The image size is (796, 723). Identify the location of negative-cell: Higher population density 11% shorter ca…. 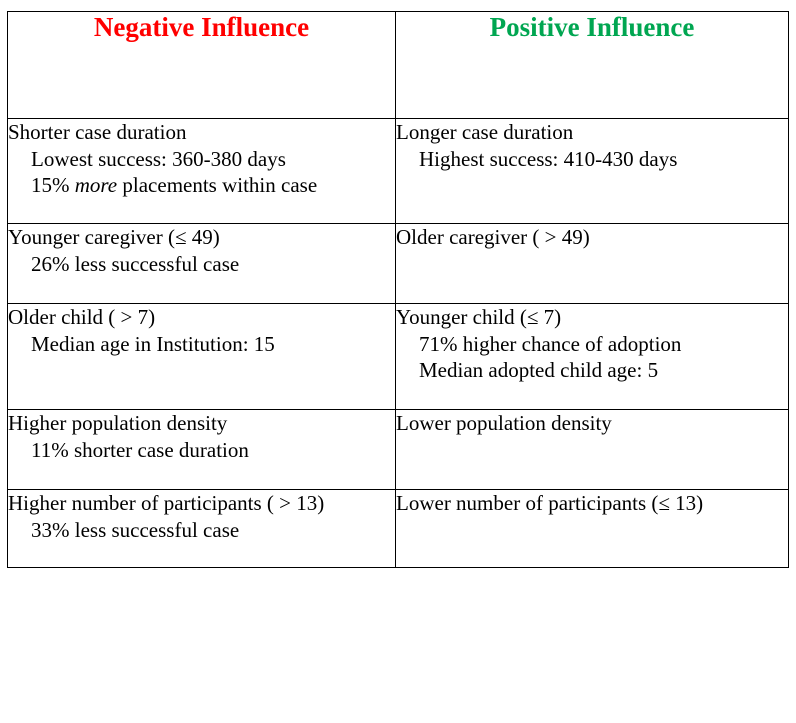
(201, 449).